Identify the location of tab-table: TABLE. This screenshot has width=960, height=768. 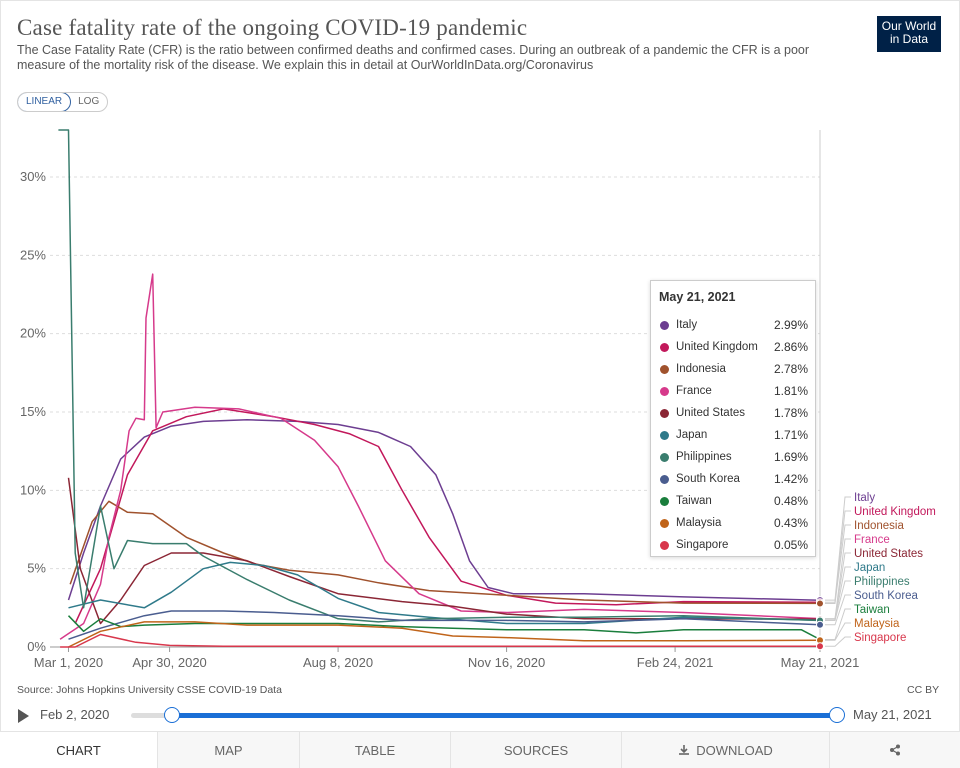
(375, 750).